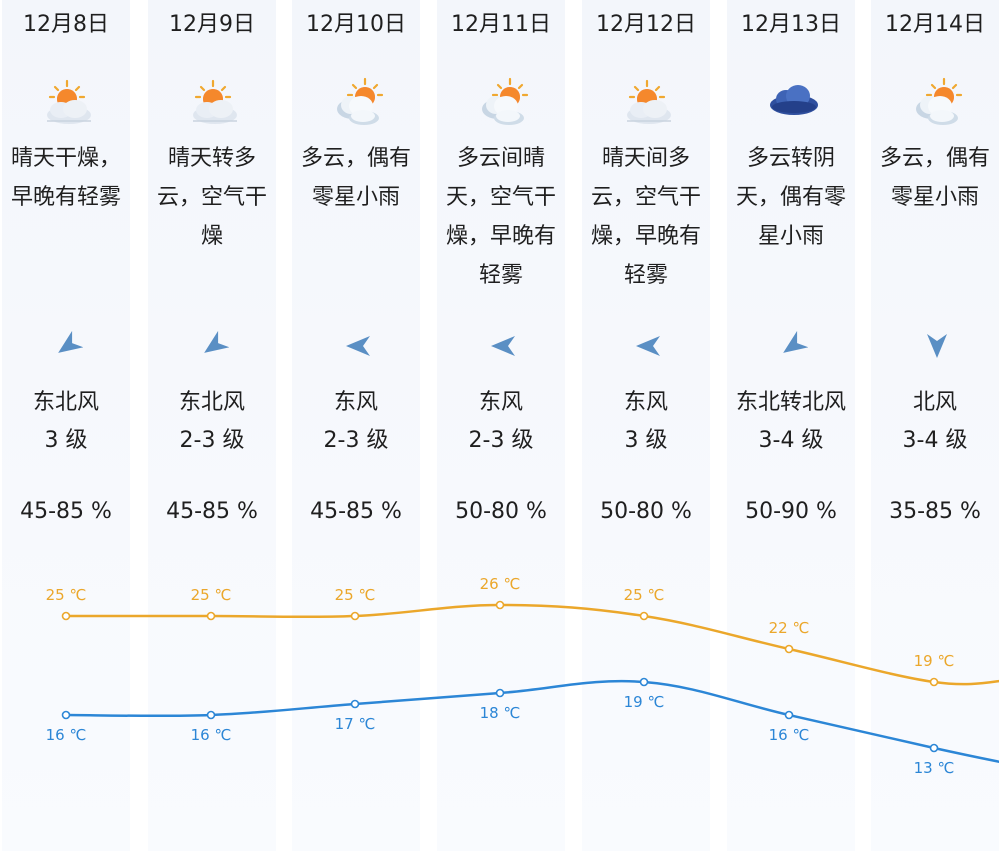  I want to click on wind-north-icon, so click(937, 346).